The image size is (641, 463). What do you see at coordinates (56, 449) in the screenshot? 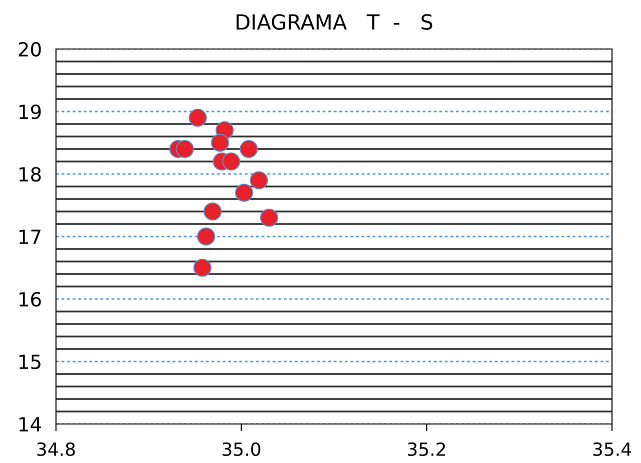
I see `x-tick-label: 34.8` at bounding box center [56, 449].